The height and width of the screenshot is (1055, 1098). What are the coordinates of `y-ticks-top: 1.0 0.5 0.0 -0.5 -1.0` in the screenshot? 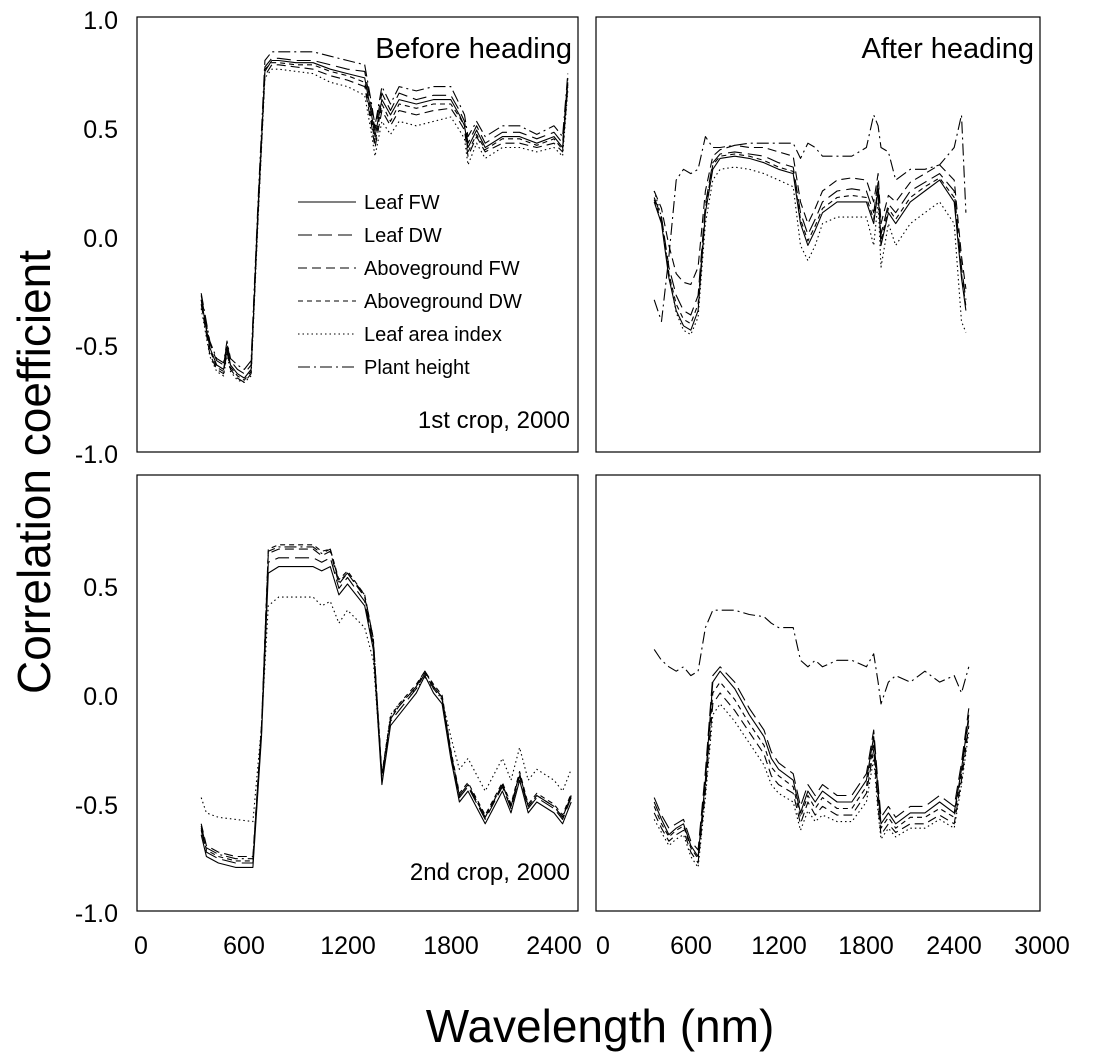 It's located at (96, 238).